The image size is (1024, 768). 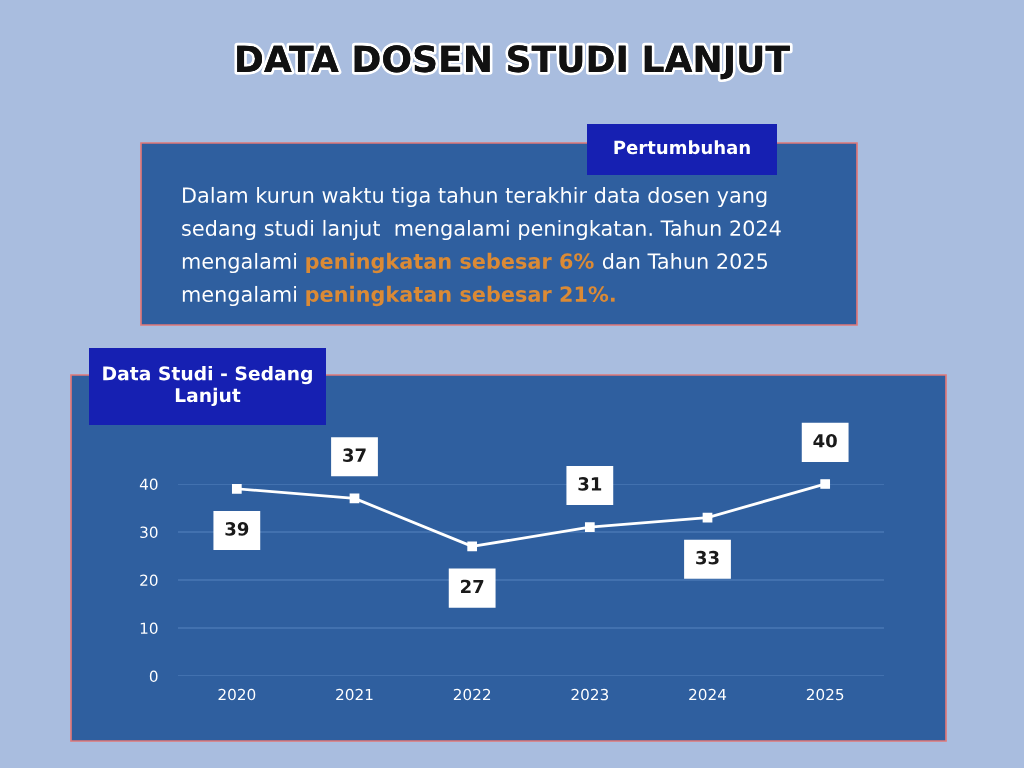 What do you see at coordinates (825, 694) in the screenshot?
I see `x-tick-label: 2025` at bounding box center [825, 694].